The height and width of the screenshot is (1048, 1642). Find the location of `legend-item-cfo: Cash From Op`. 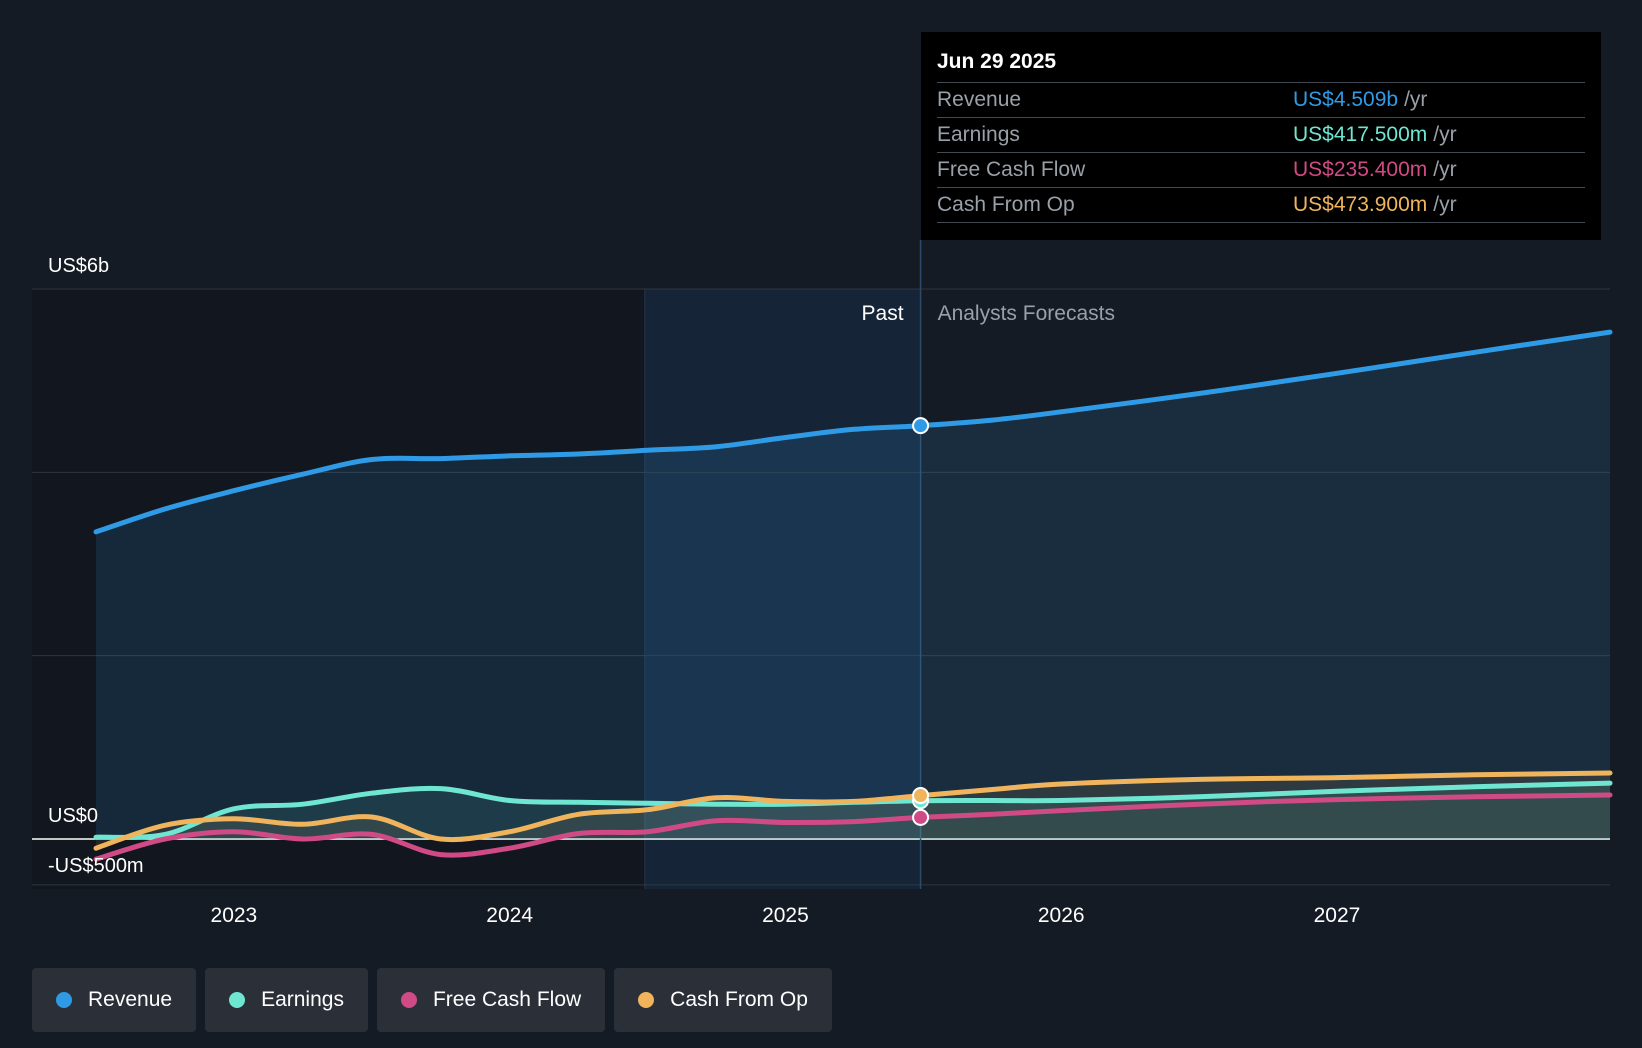

legend-item-cfo: Cash From Op is located at coordinates (723, 1000).